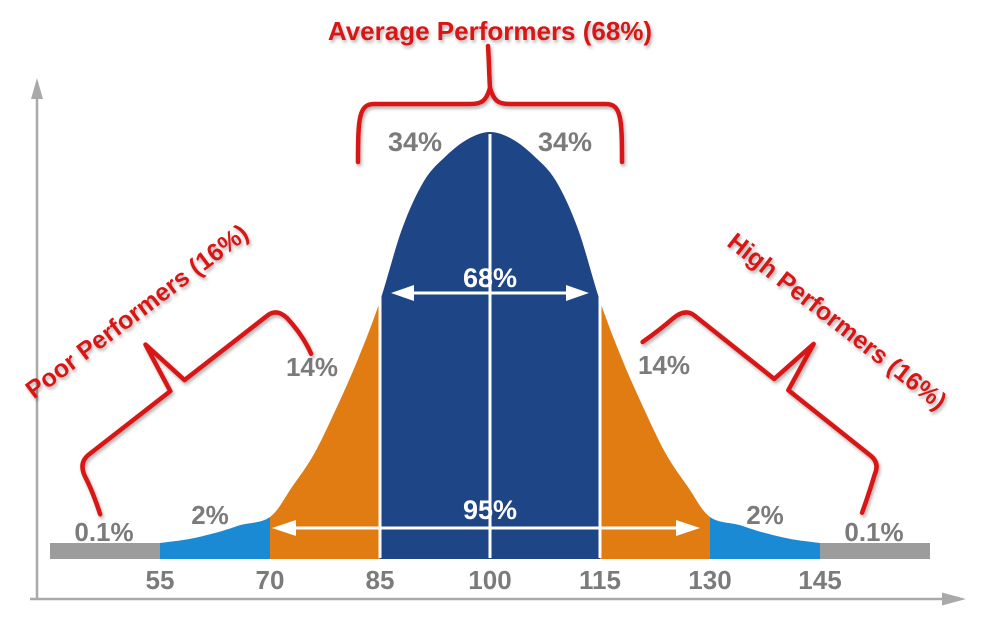 This screenshot has height=625, width=986. Describe the element at coordinates (270, 580) in the screenshot. I see `x-tick-label: 70` at that location.